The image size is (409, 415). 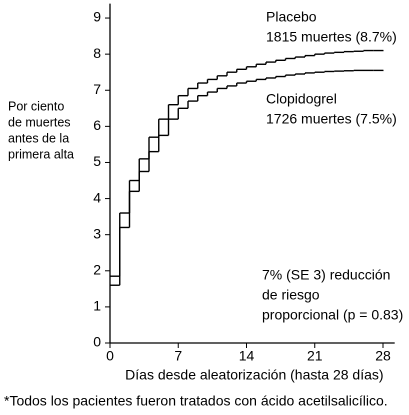 I want to click on annotation: de riesgo, so click(x=291, y=295).